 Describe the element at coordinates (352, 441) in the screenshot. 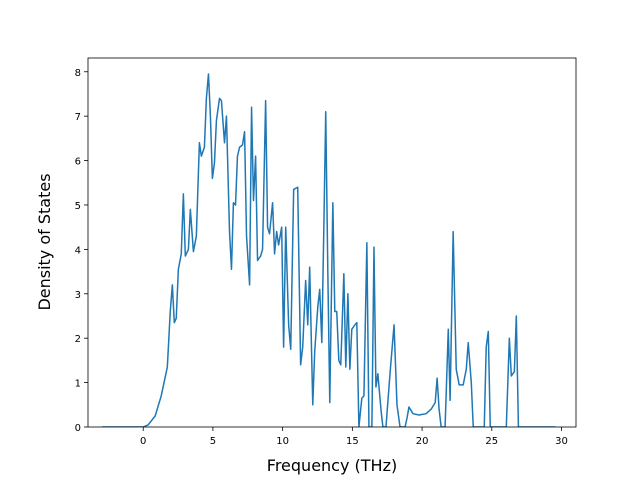

I see `x-tick-label: 15` at that location.